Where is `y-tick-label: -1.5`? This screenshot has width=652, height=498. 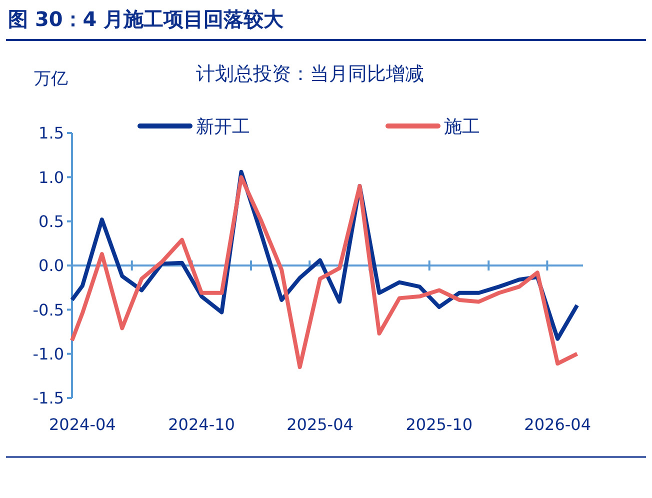
y-tick-label: -1.5 is located at coordinates (48, 398).